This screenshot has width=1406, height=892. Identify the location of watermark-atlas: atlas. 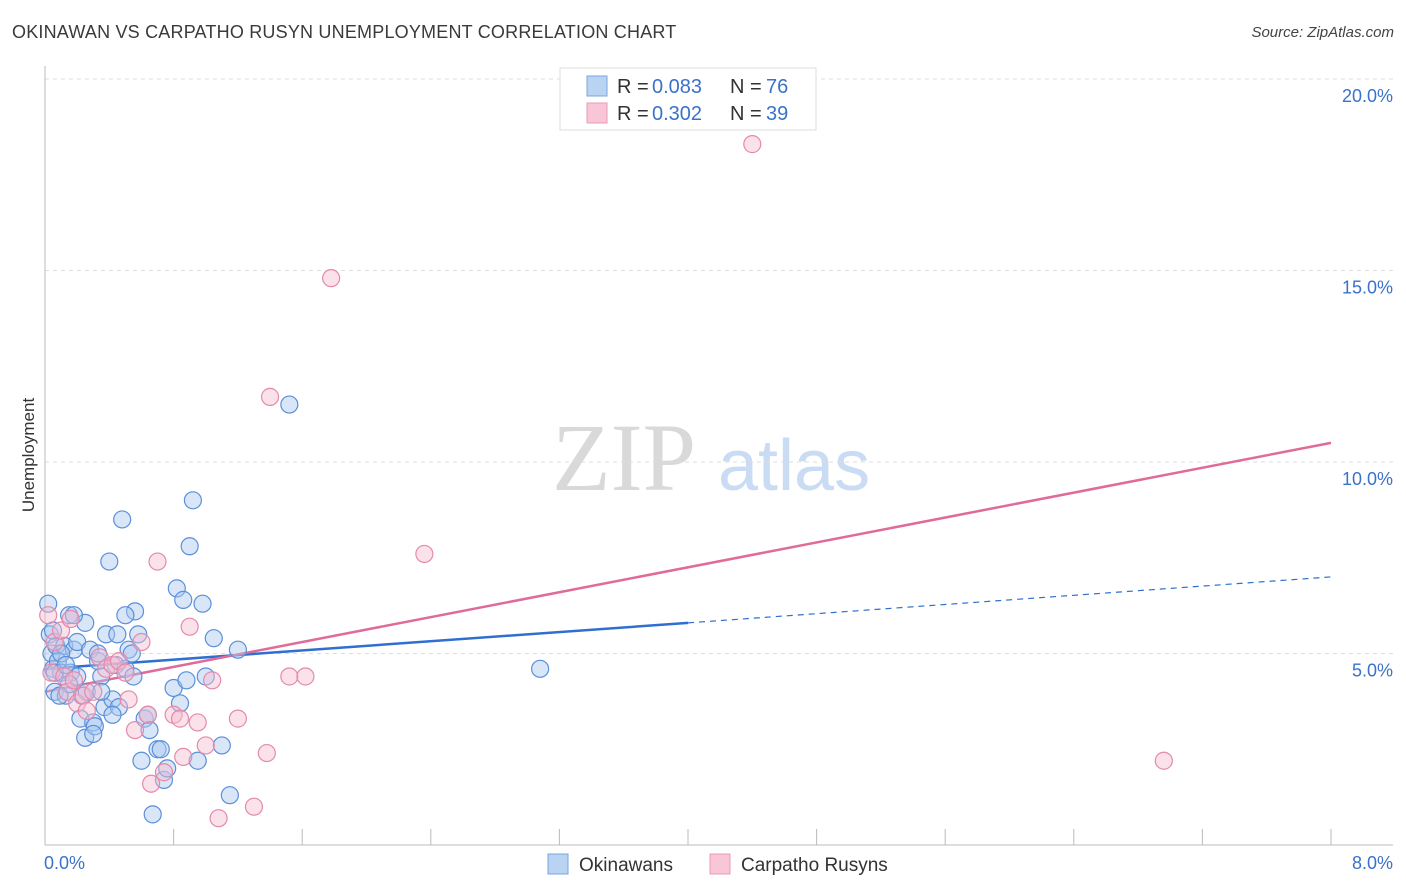
(794, 466).